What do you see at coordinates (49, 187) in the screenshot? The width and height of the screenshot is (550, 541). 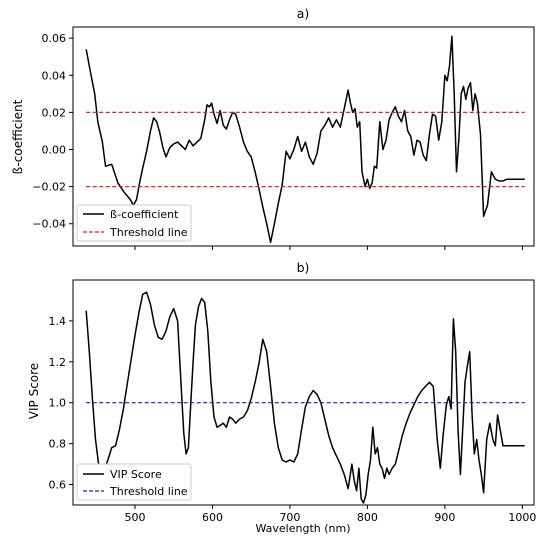 I see `panel-a-ytick-label: −0.02` at bounding box center [49, 187].